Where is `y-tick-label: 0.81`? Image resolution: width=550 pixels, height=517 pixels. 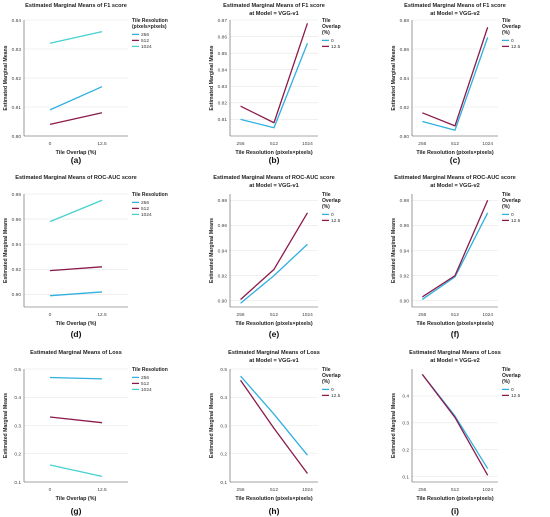 y-tick-label: 0.81 is located at coordinates (17, 108).